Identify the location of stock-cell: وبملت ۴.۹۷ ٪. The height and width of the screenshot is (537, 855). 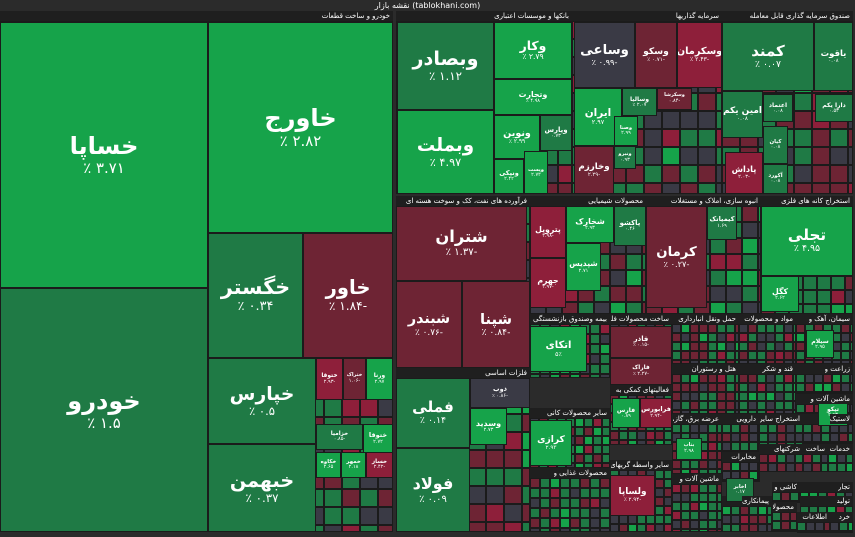
(445, 152).